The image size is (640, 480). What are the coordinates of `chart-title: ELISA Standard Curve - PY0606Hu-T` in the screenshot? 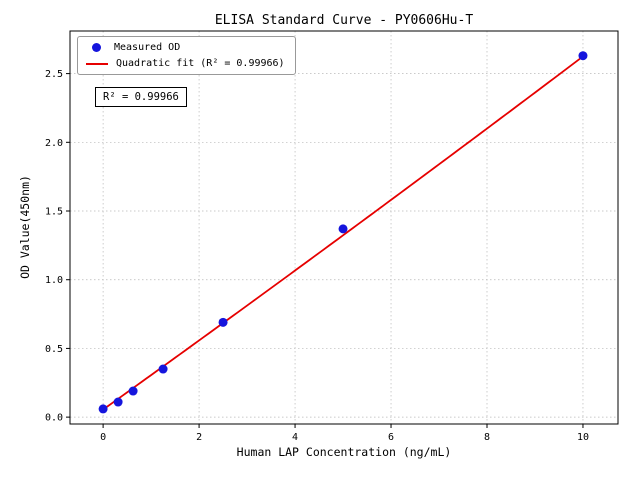 It's located at (344, 20).